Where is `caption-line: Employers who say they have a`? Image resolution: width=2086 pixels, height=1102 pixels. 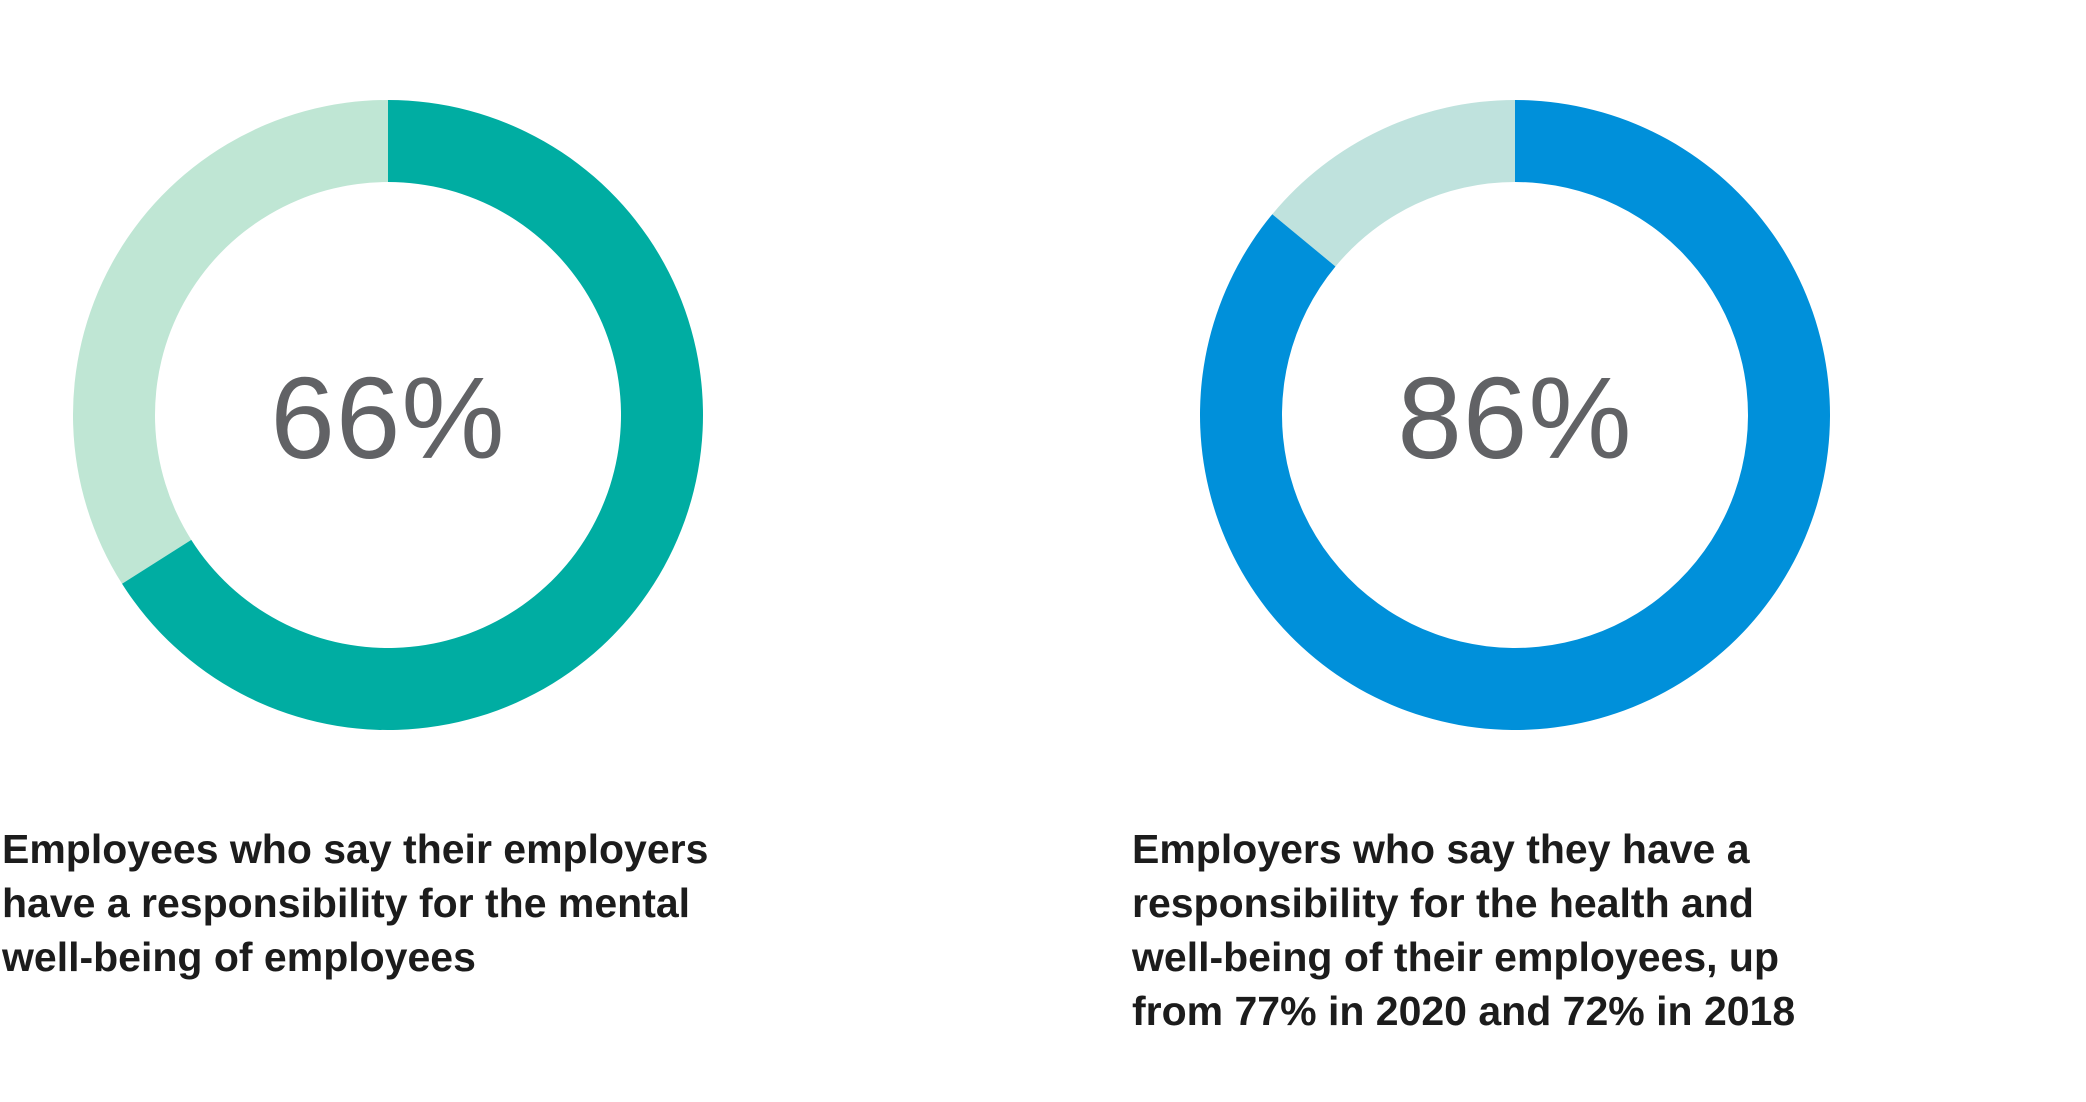 caption-line: Employers who say they have a is located at coordinates (1441, 849).